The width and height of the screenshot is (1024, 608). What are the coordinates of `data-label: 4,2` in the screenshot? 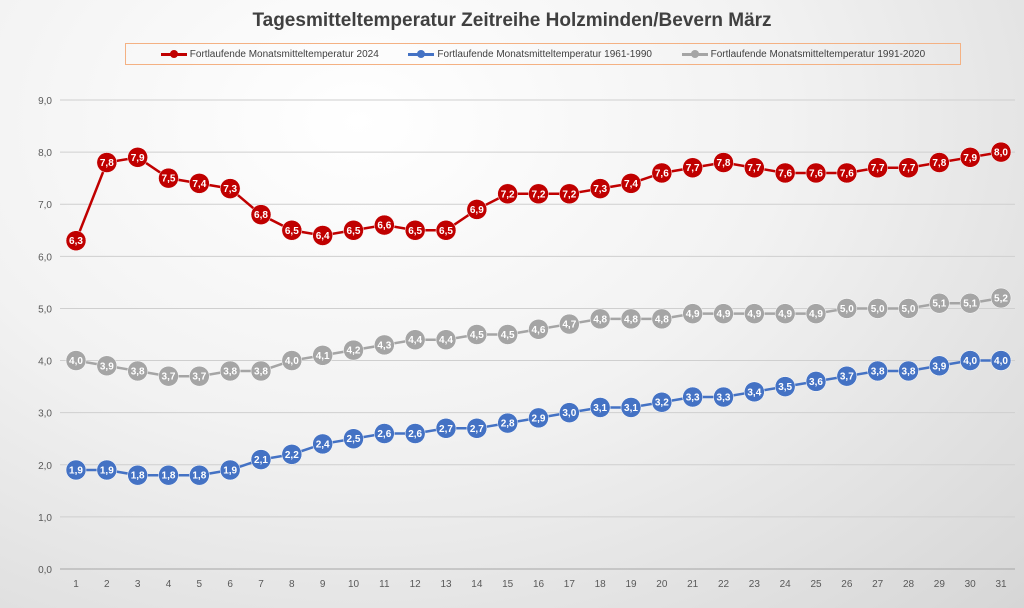 It's located at (354, 351).